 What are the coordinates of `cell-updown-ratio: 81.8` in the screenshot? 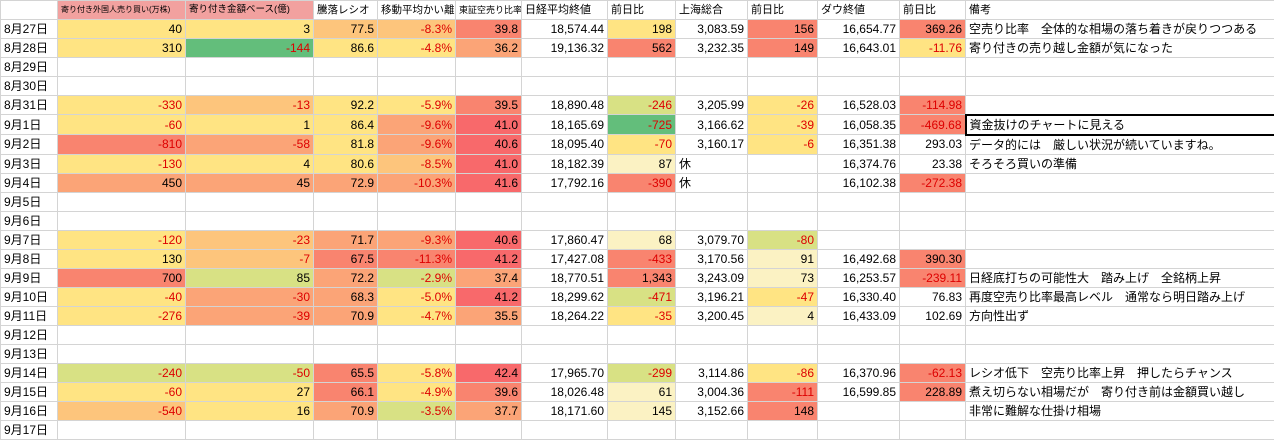 It's located at (346, 145).